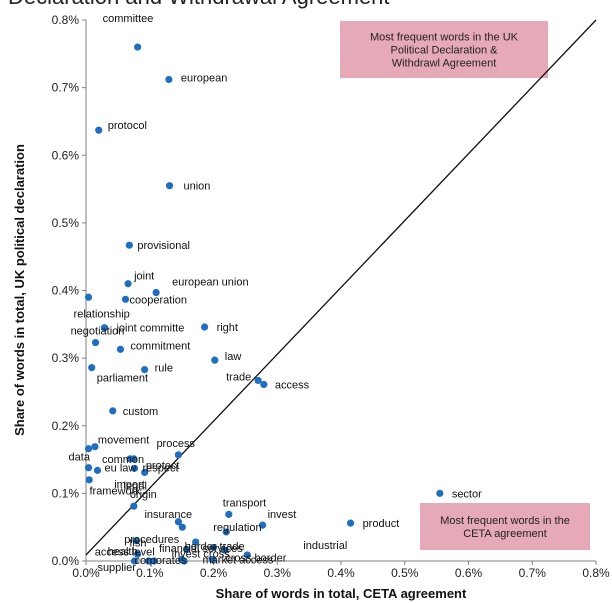 The image size is (612, 603). What do you see at coordinates (168, 515) in the screenshot?
I see `point-label: insurance` at bounding box center [168, 515].